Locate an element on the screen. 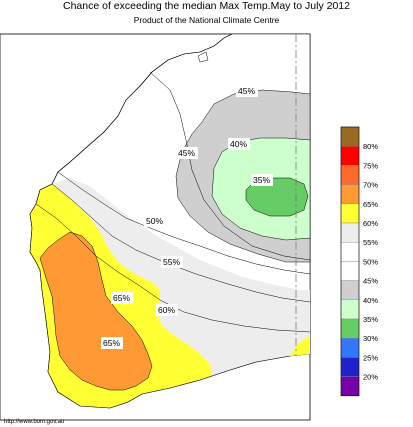 This screenshot has width=413, height=427. legend-label: 35% is located at coordinates (370, 319).